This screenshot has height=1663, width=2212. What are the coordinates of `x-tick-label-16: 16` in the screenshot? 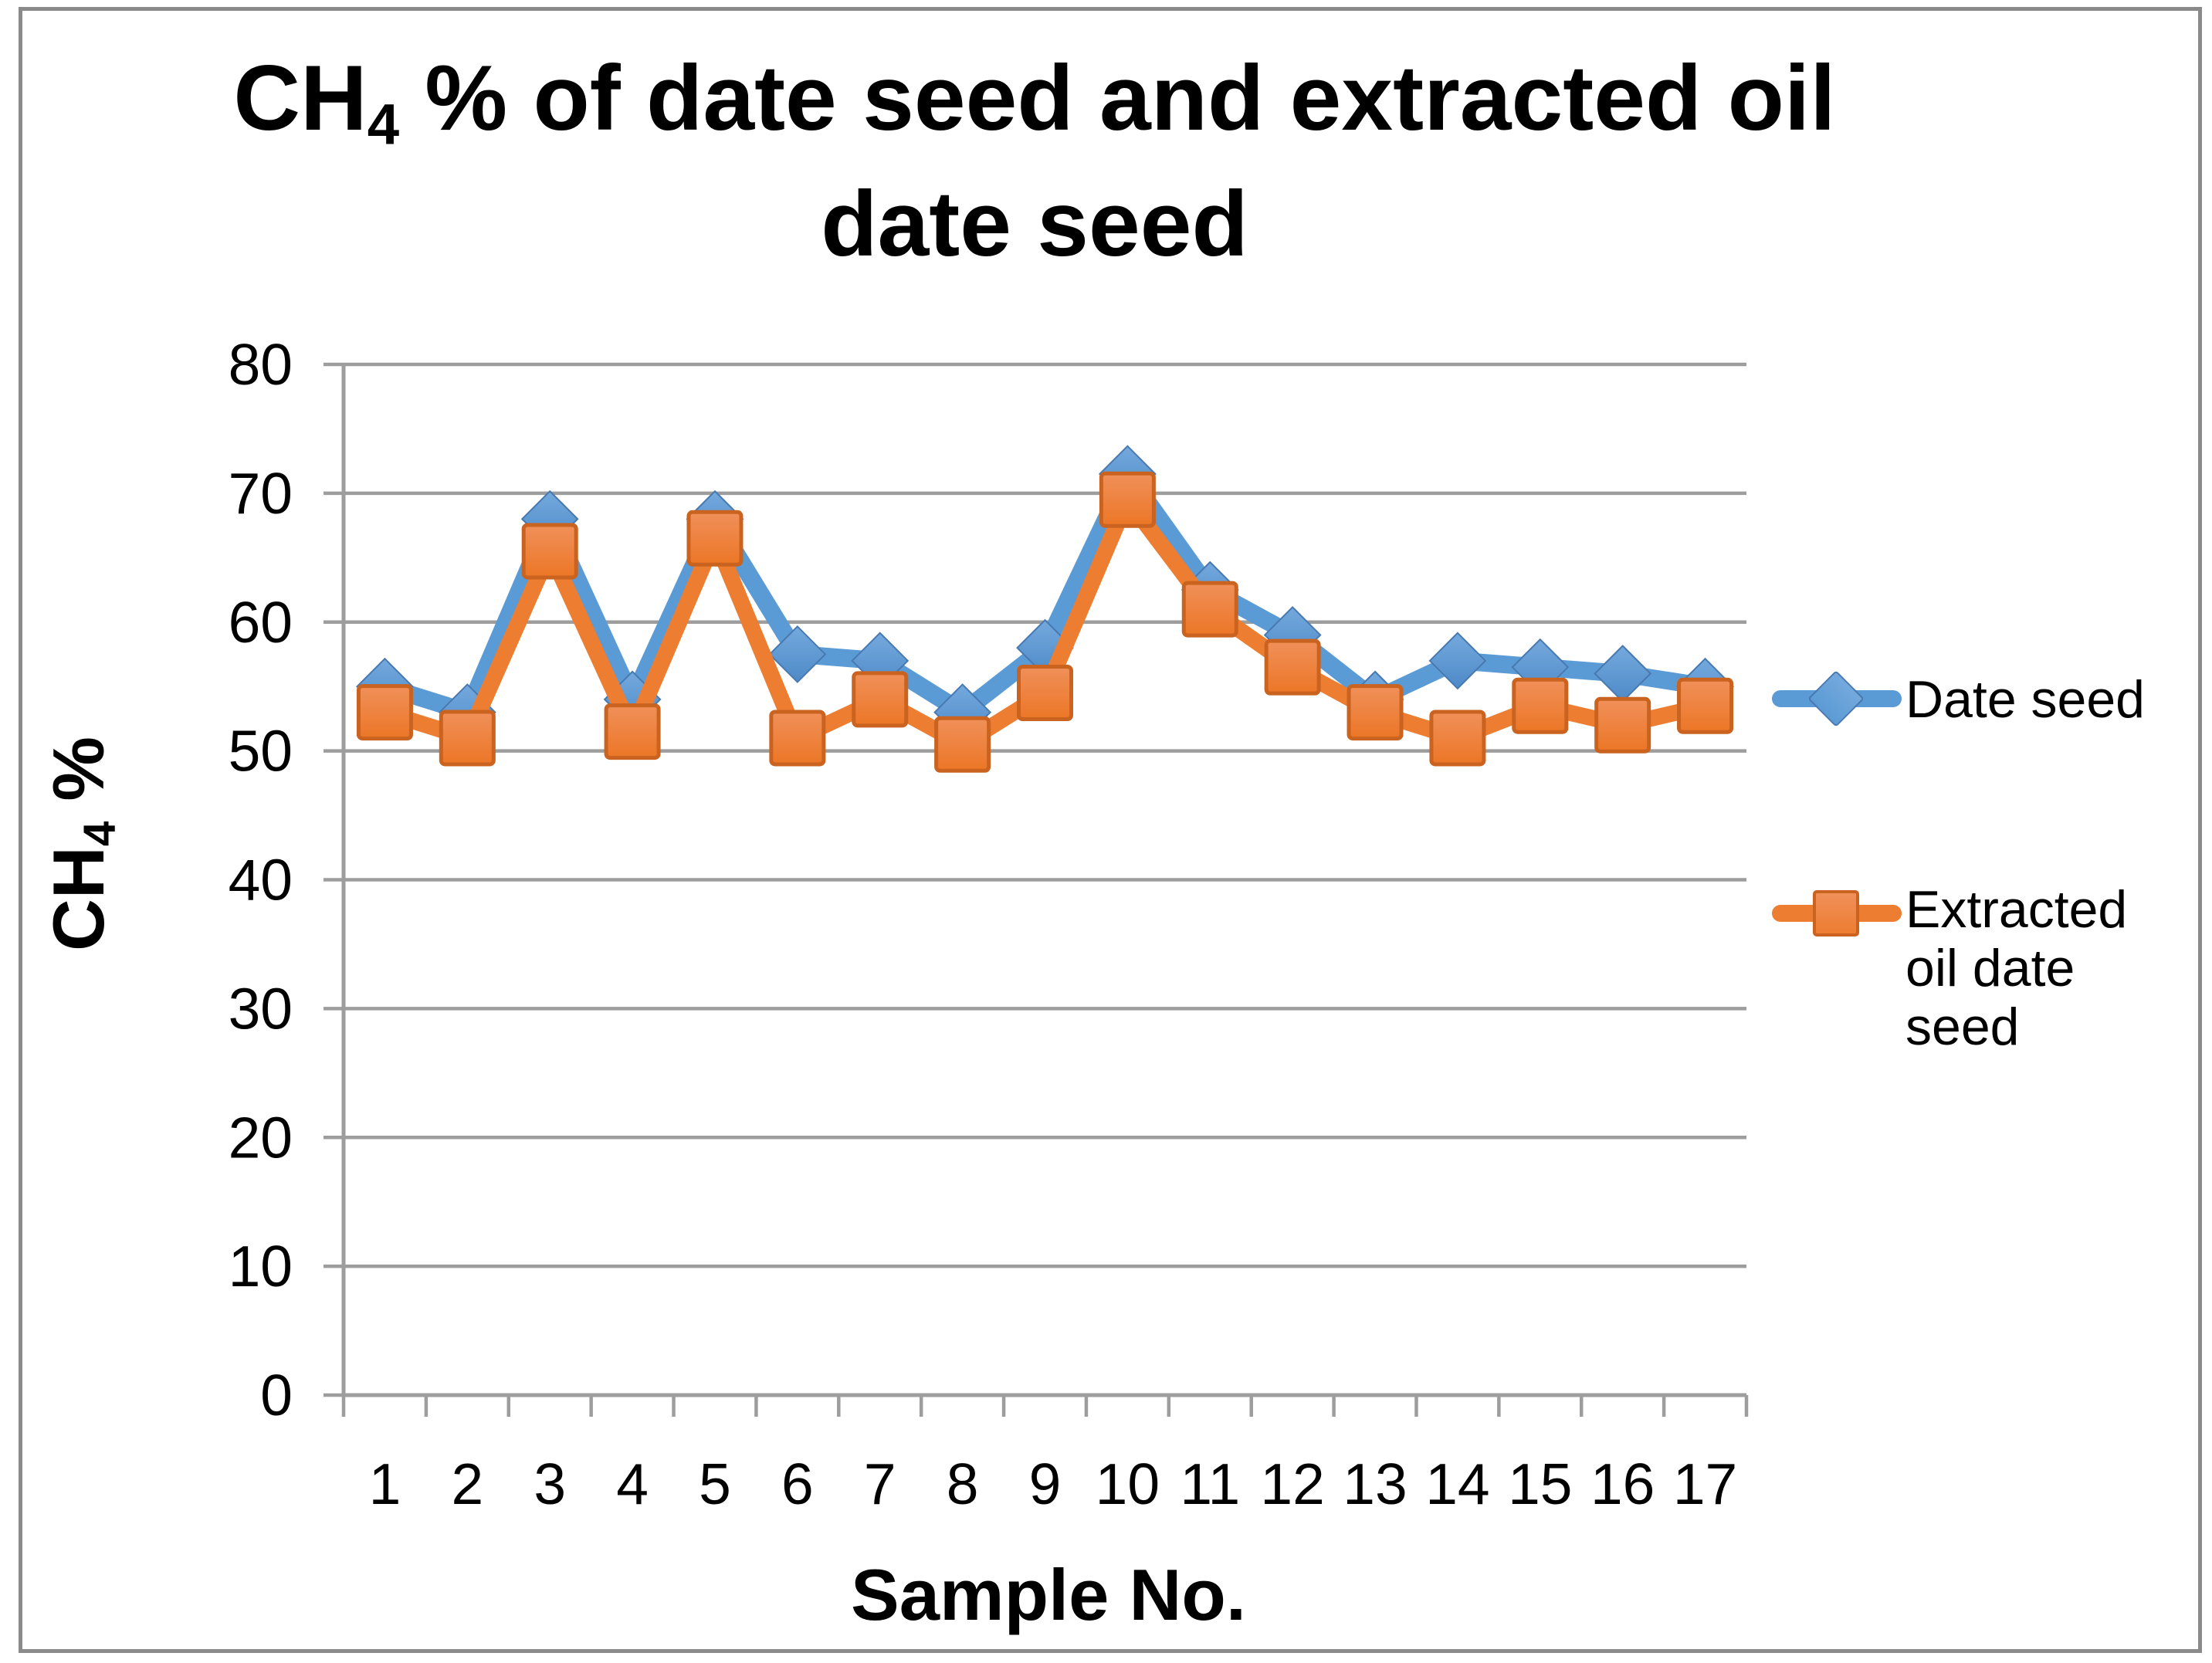 It's located at (1622, 1483).